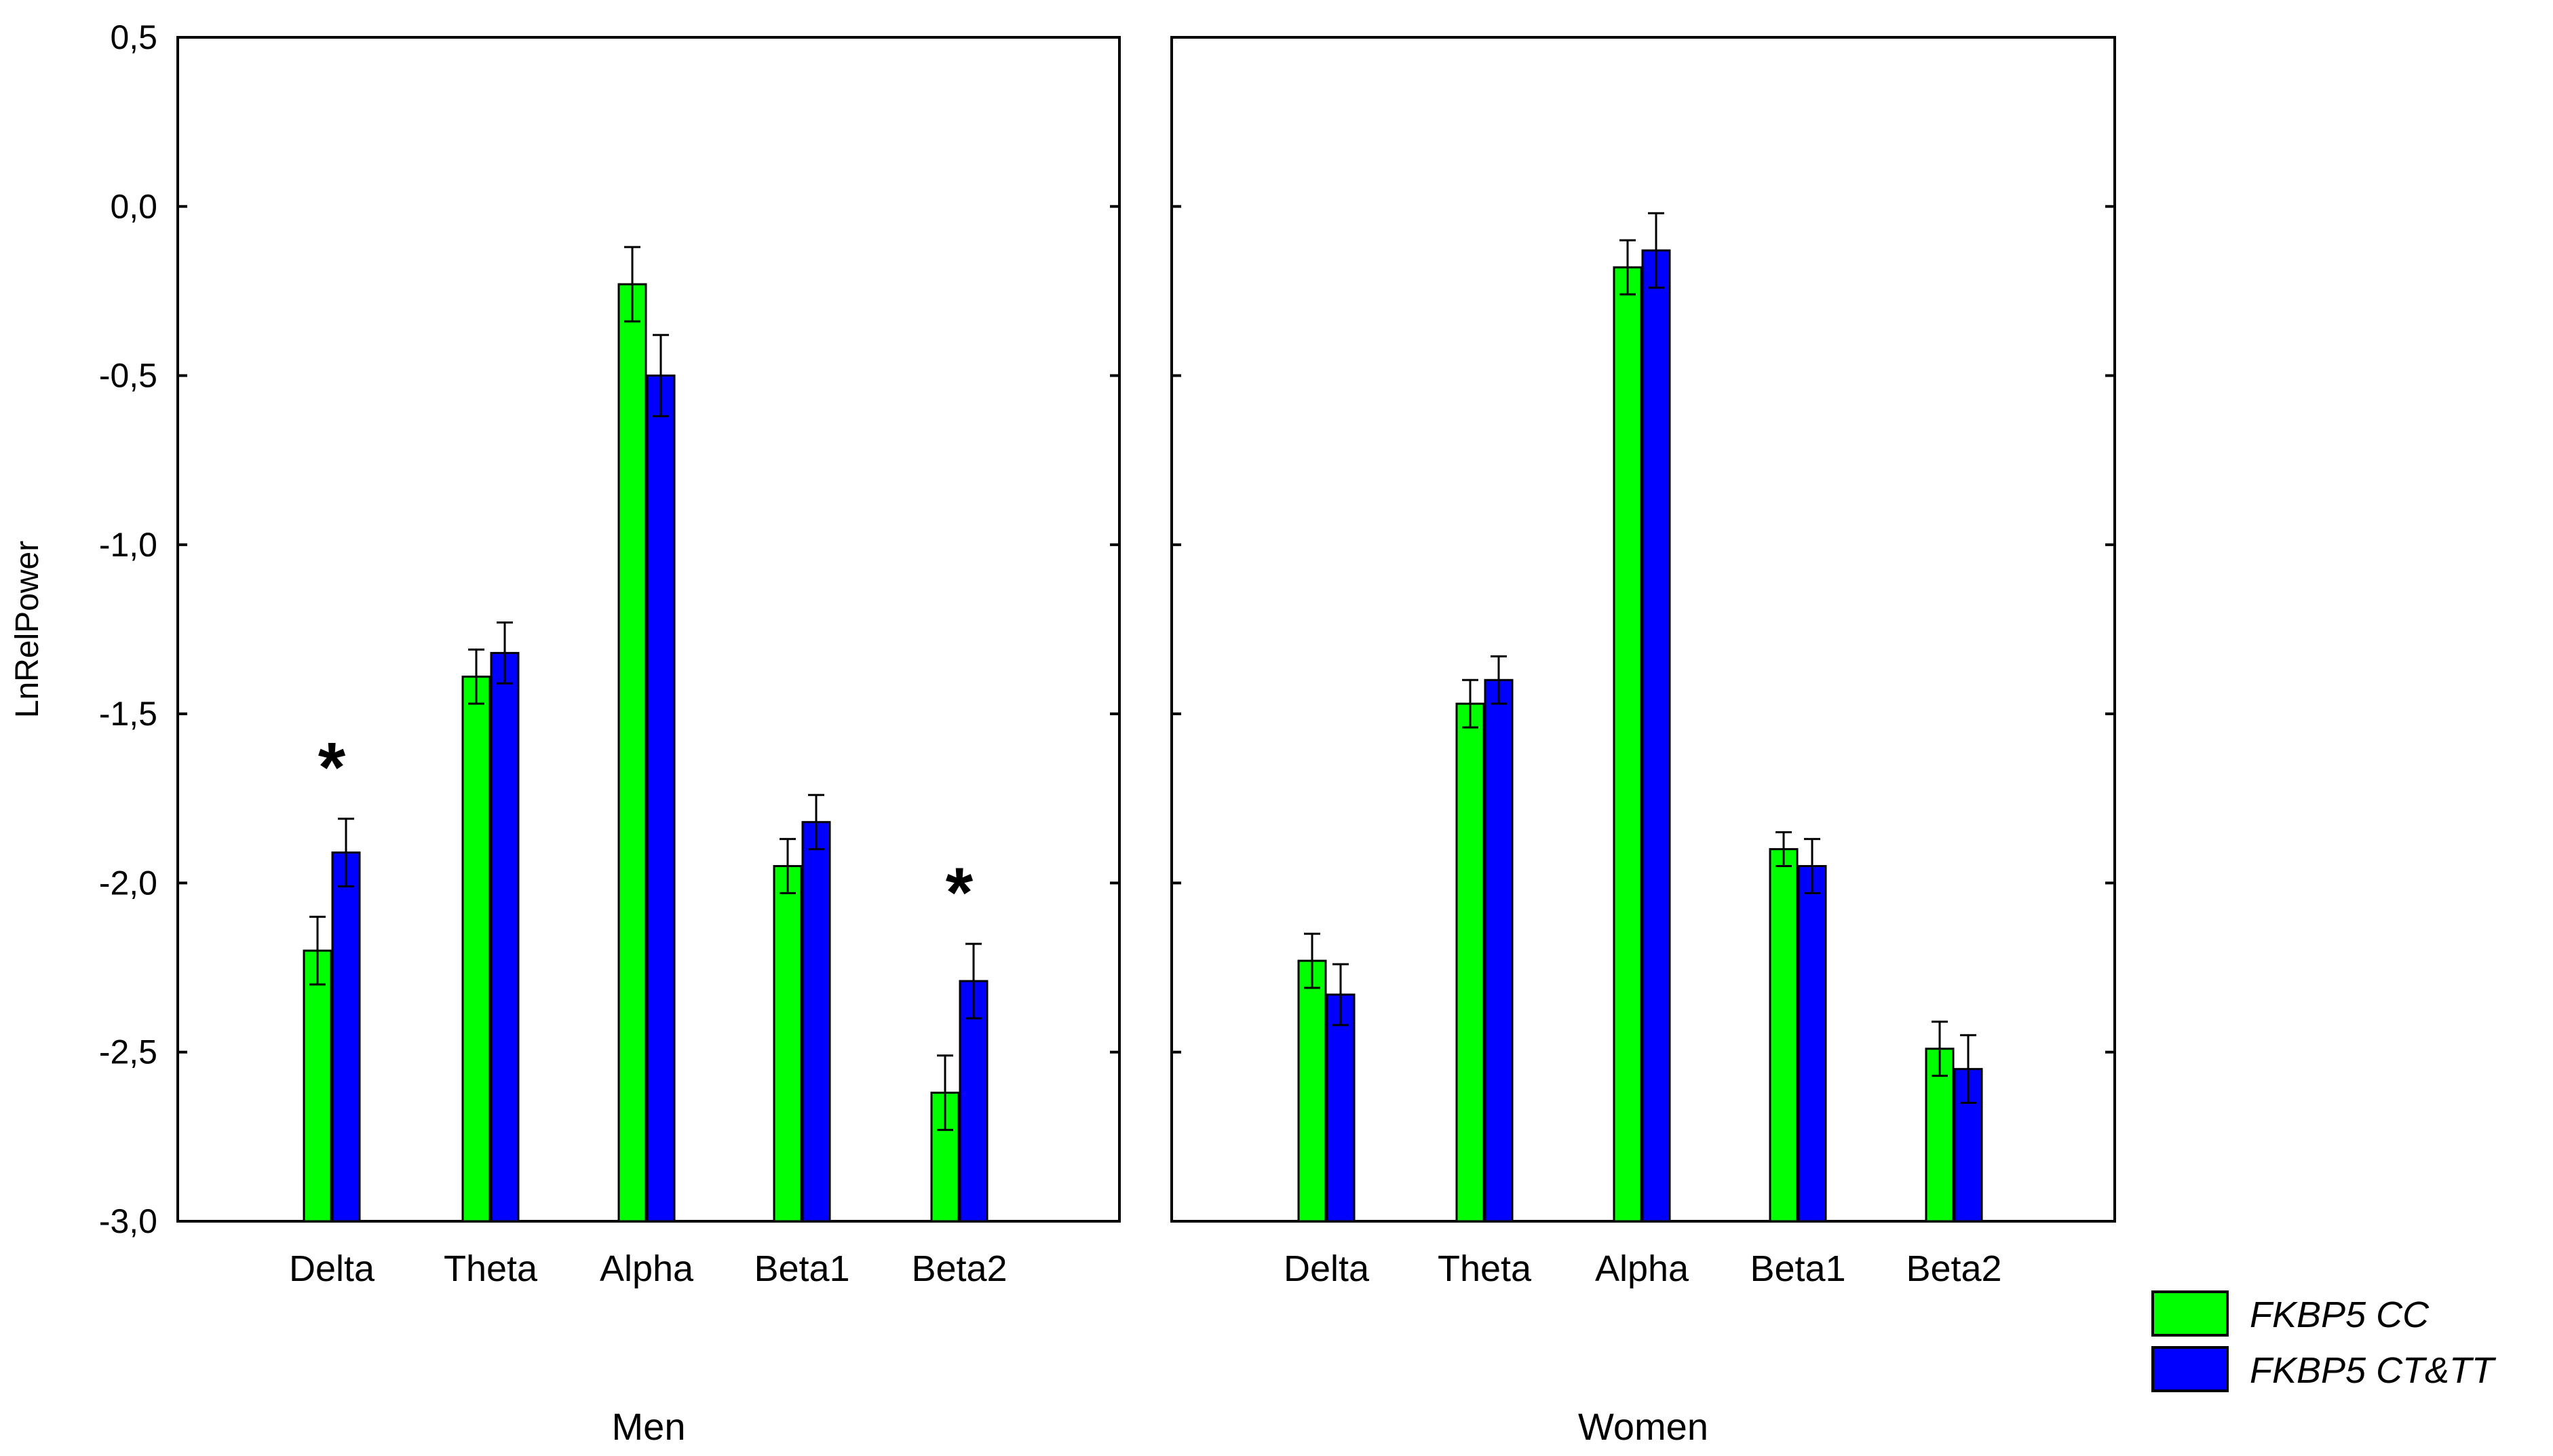  Describe the element at coordinates (1643, 1426) in the screenshot. I see `panel-title: Women` at that location.